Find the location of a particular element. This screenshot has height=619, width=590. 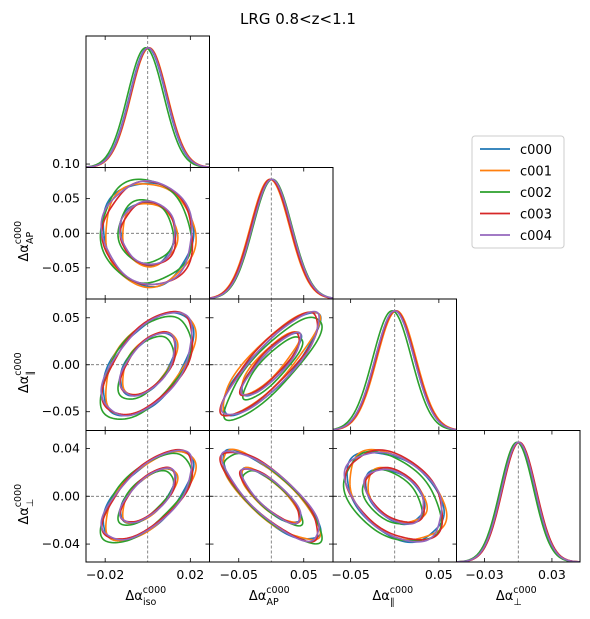

panel-par-iso: 0.05 0.00 −0.05 is located at coordinates (126, 364).